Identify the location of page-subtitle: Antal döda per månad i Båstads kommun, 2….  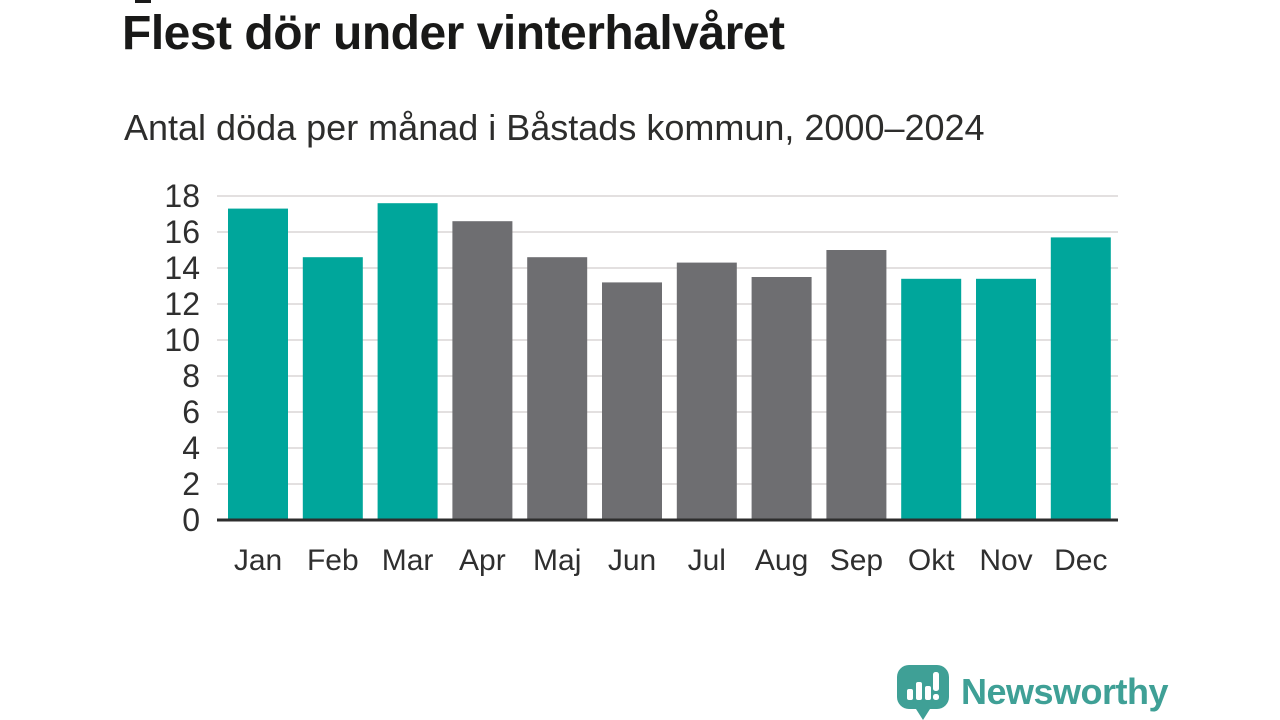
(554, 127).